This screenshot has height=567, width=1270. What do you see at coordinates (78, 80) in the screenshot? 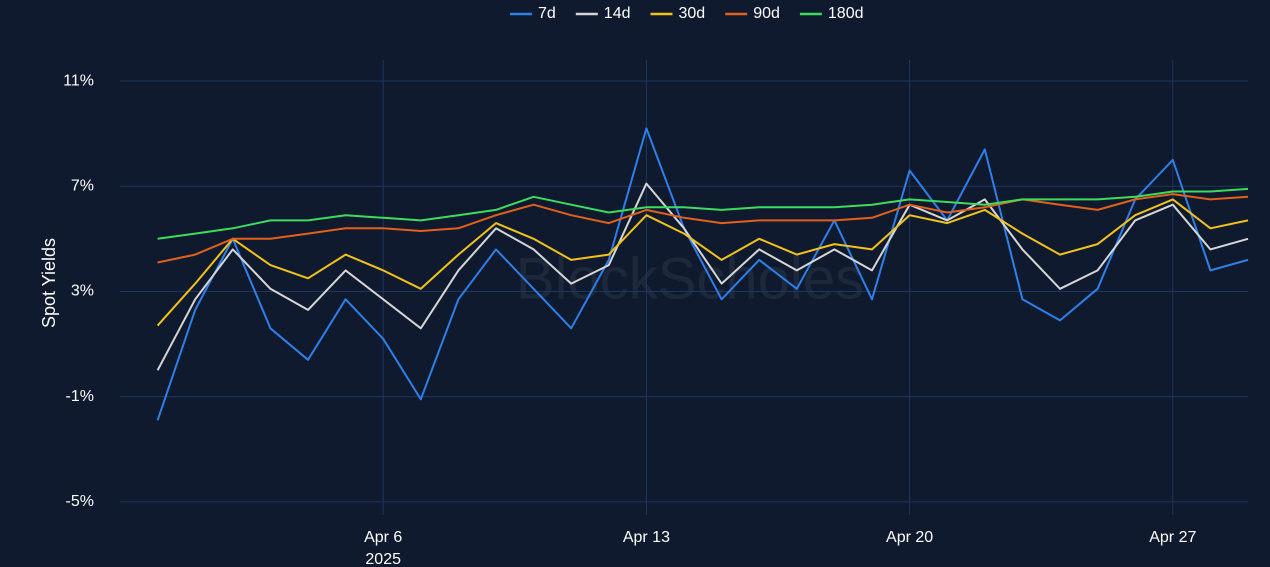
I see `y-tick-label: 11%` at bounding box center [78, 80].